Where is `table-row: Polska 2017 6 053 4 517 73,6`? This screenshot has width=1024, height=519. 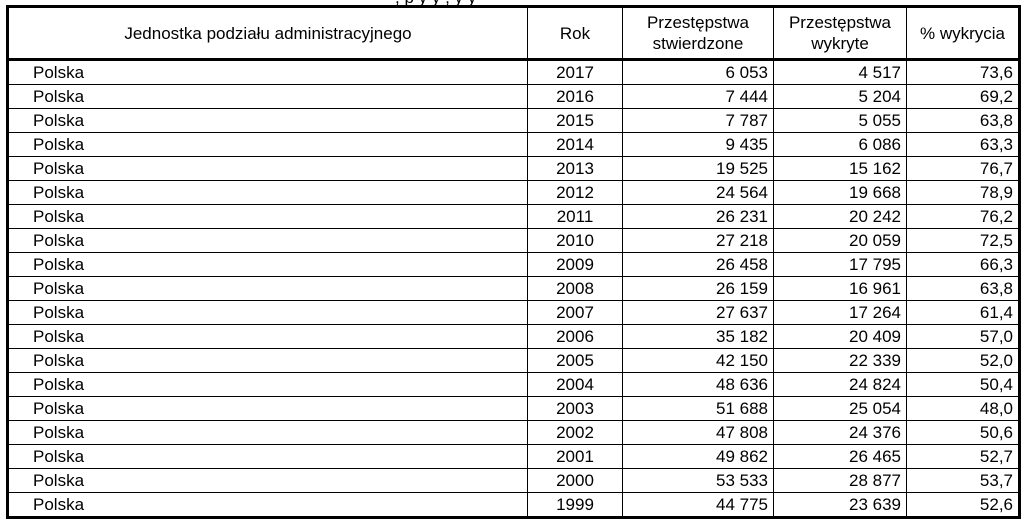 table-row: Polska 2017 6 053 4 517 73,6 is located at coordinates (513, 72).